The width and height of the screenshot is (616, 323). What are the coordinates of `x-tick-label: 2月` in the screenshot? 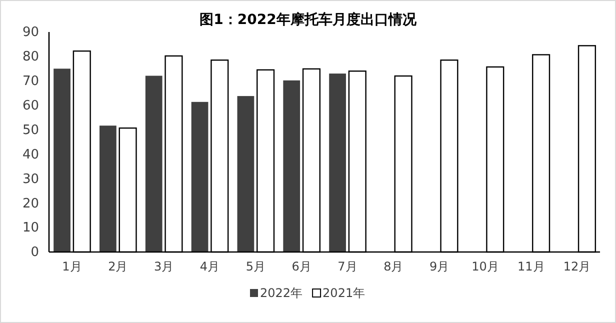 It's located at (118, 267).